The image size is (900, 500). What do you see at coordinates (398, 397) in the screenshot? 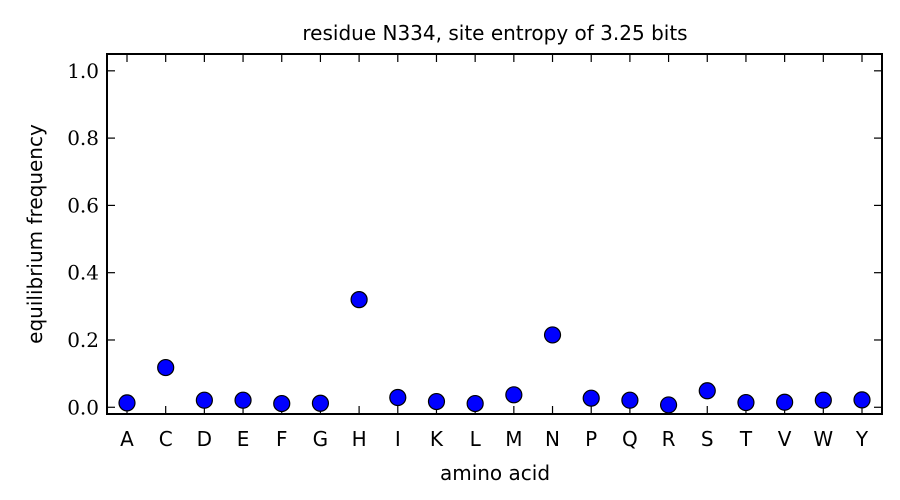
I see `data-point-I` at bounding box center [398, 397].